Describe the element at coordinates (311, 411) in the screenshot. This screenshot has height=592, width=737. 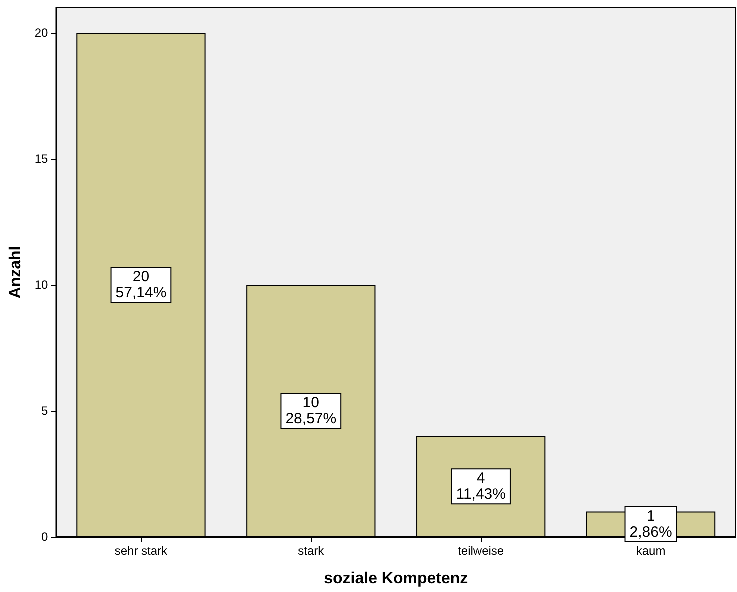
I see `data-label: 10 28,57%` at that location.